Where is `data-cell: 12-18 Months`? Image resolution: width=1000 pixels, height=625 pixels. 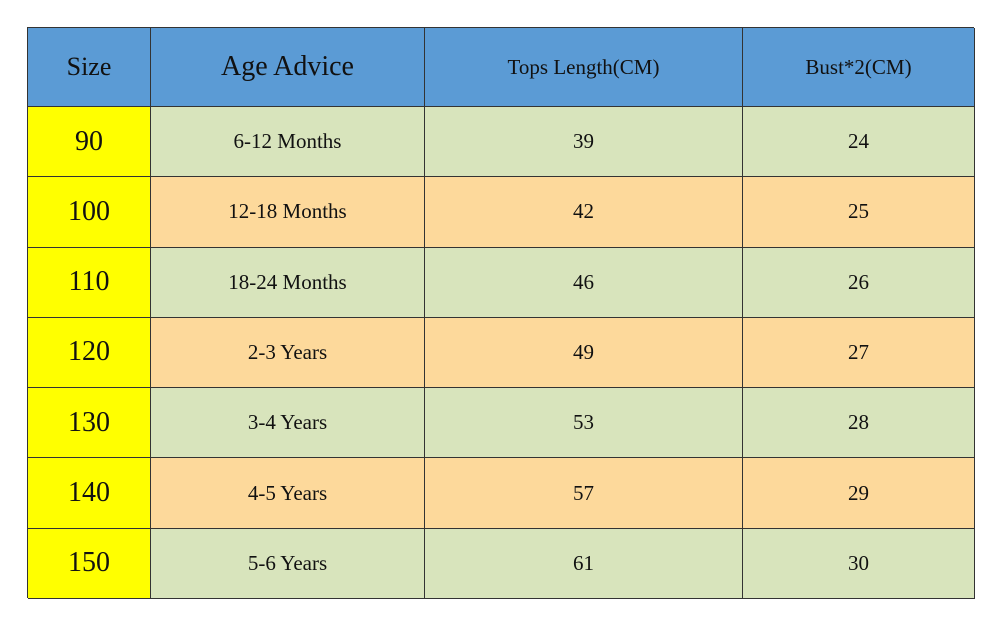
data-cell: 12-18 Months is located at coordinates (288, 212).